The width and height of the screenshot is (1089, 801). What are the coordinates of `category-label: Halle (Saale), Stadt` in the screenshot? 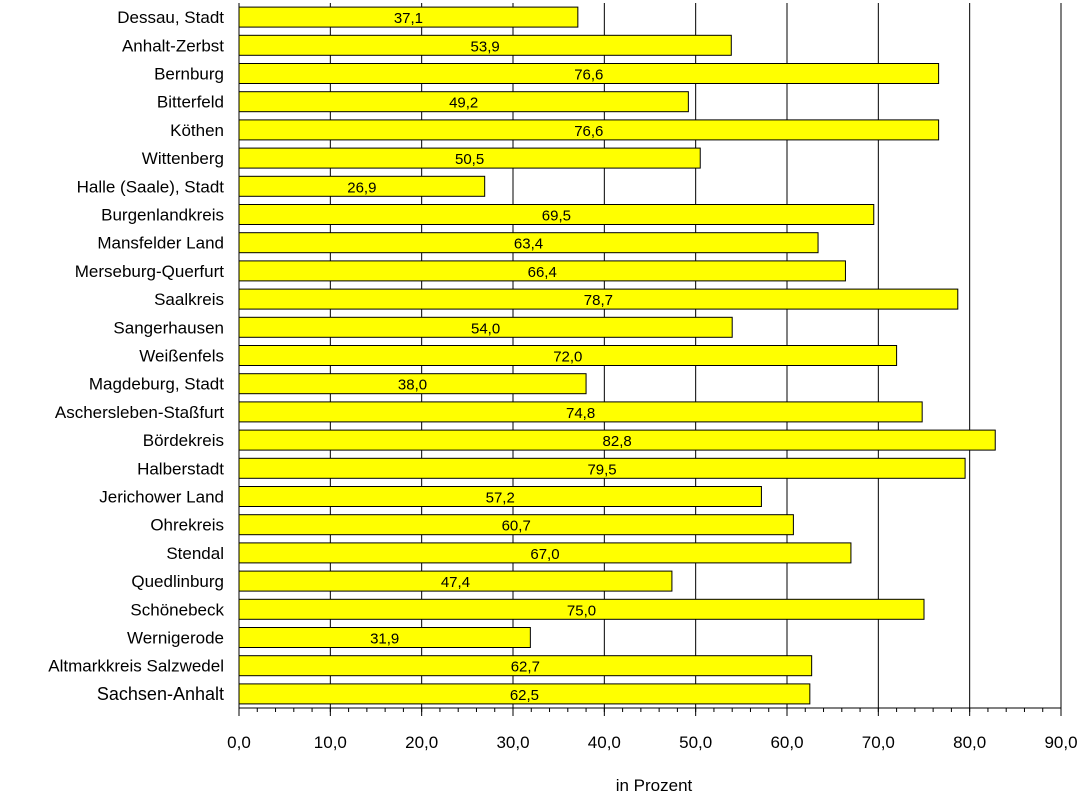 It's located at (151, 186).